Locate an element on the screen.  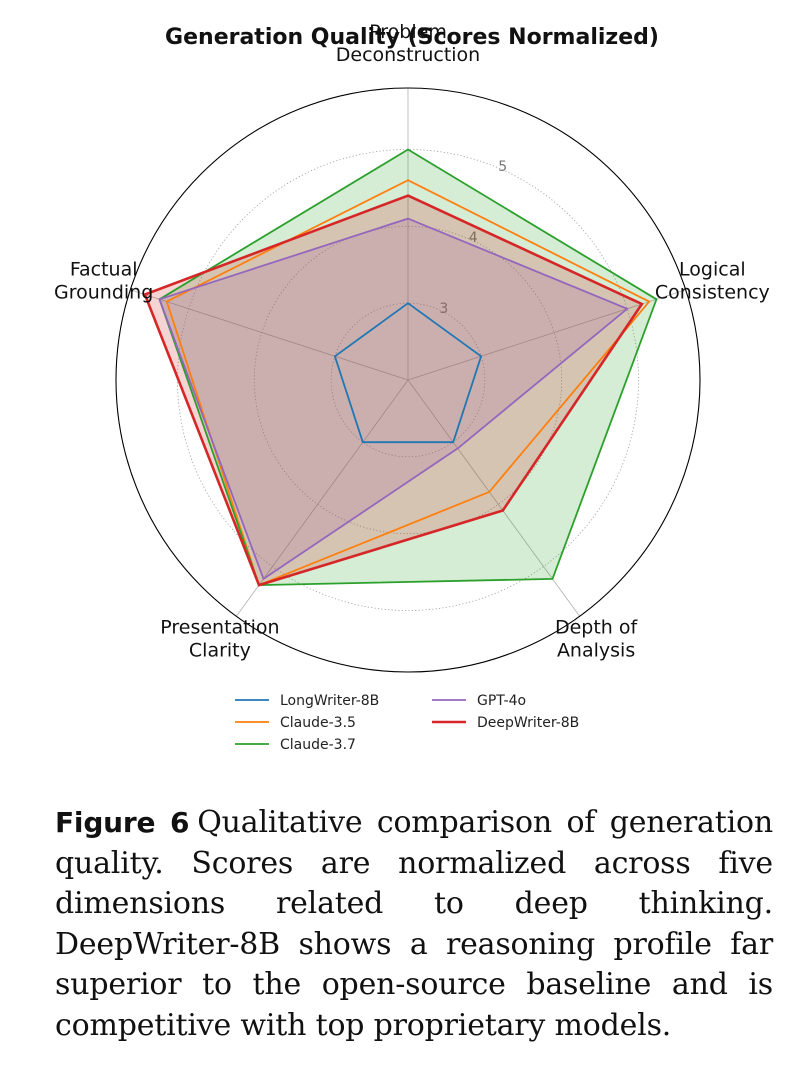
radial-tick-label: 5 is located at coordinates (502, 167).